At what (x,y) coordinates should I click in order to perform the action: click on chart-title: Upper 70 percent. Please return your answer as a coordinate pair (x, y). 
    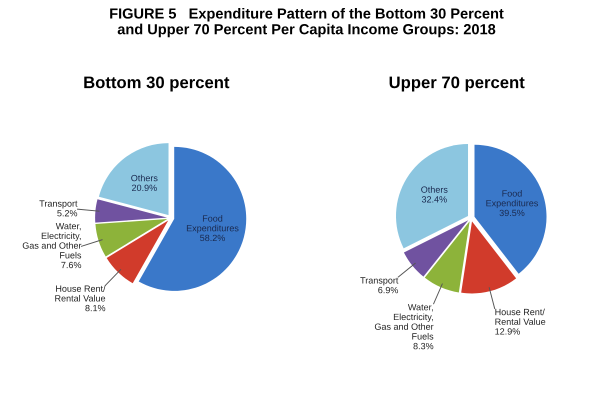
    Looking at the image, I should click on (457, 84).